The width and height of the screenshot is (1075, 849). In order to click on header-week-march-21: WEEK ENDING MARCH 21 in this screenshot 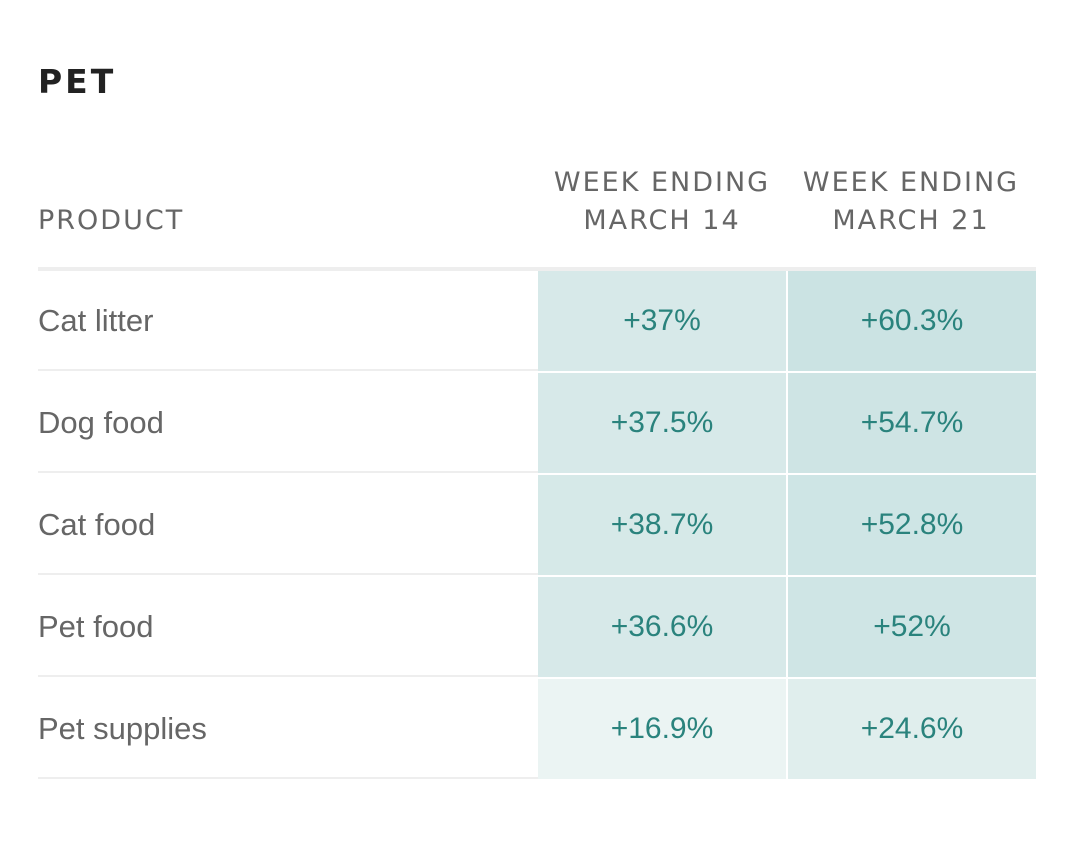, I will do `click(911, 202)`.